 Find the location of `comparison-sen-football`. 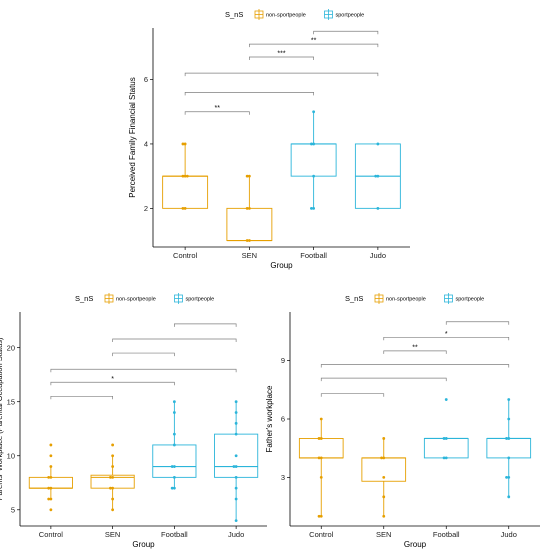

comparison-sen-football is located at coordinates (143, 354).